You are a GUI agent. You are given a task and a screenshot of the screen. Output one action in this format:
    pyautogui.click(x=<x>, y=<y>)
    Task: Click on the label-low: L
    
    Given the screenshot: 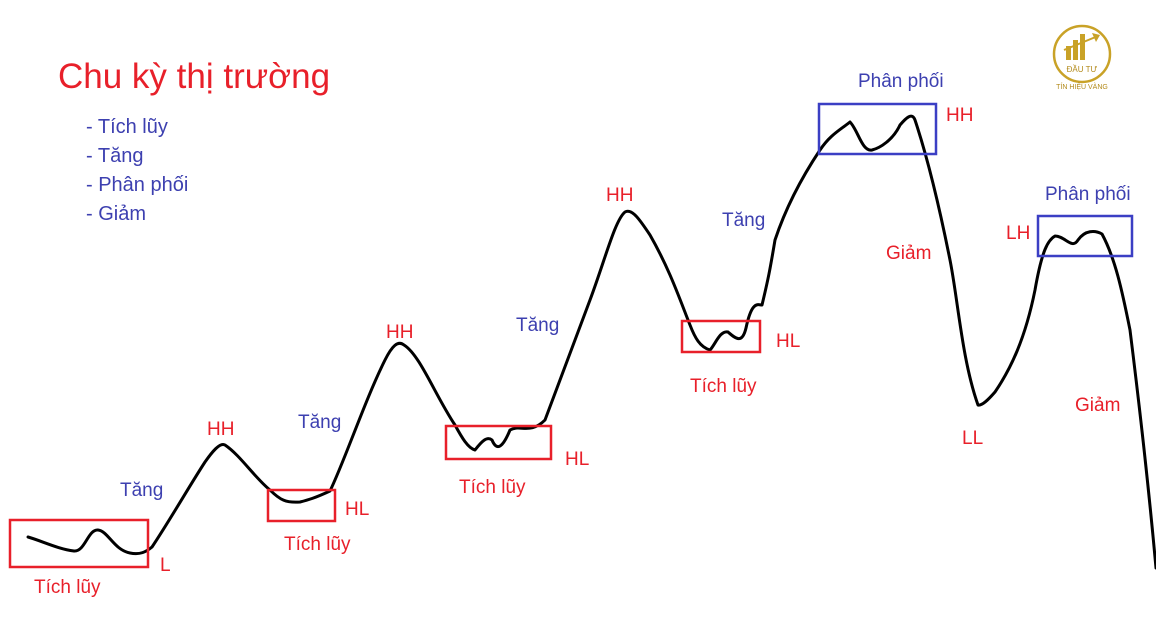 What is the action you would take?
    pyautogui.click(x=165, y=565)
    